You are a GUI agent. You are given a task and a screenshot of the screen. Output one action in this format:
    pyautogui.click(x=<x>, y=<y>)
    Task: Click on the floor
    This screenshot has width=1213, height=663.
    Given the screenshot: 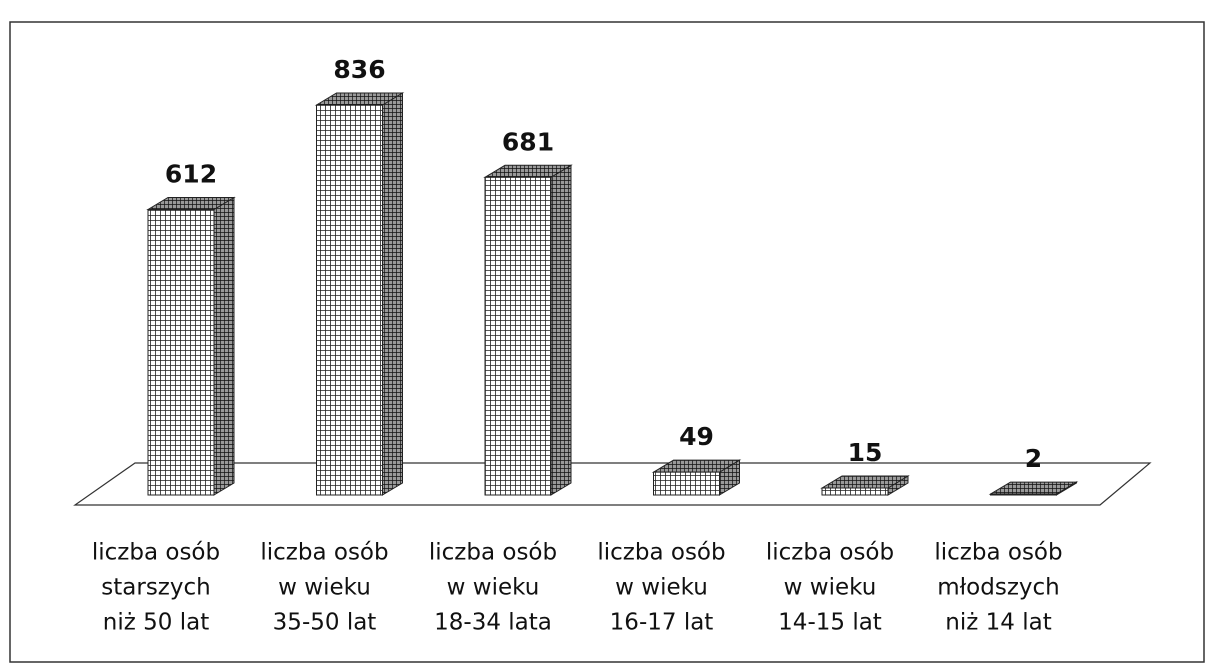 What is the action you would take?
    pyautogui.click(x=612, y=484)
    